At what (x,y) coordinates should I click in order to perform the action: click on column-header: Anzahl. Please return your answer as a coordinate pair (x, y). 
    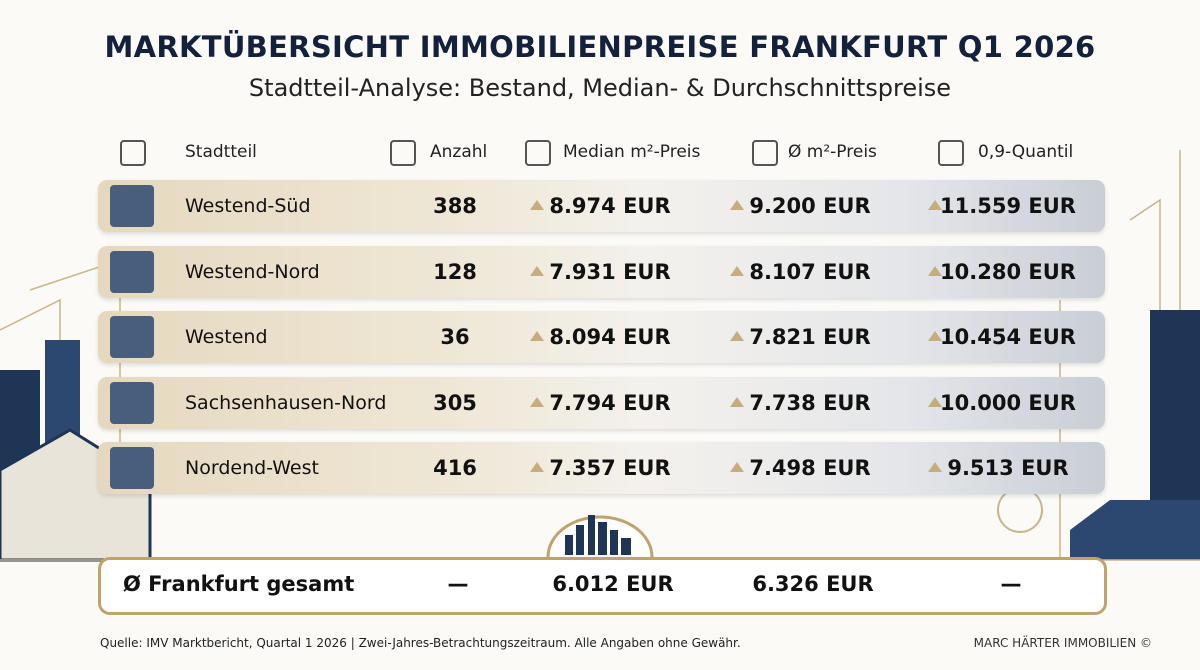
    Looking at the image, I should click on (459, 152).